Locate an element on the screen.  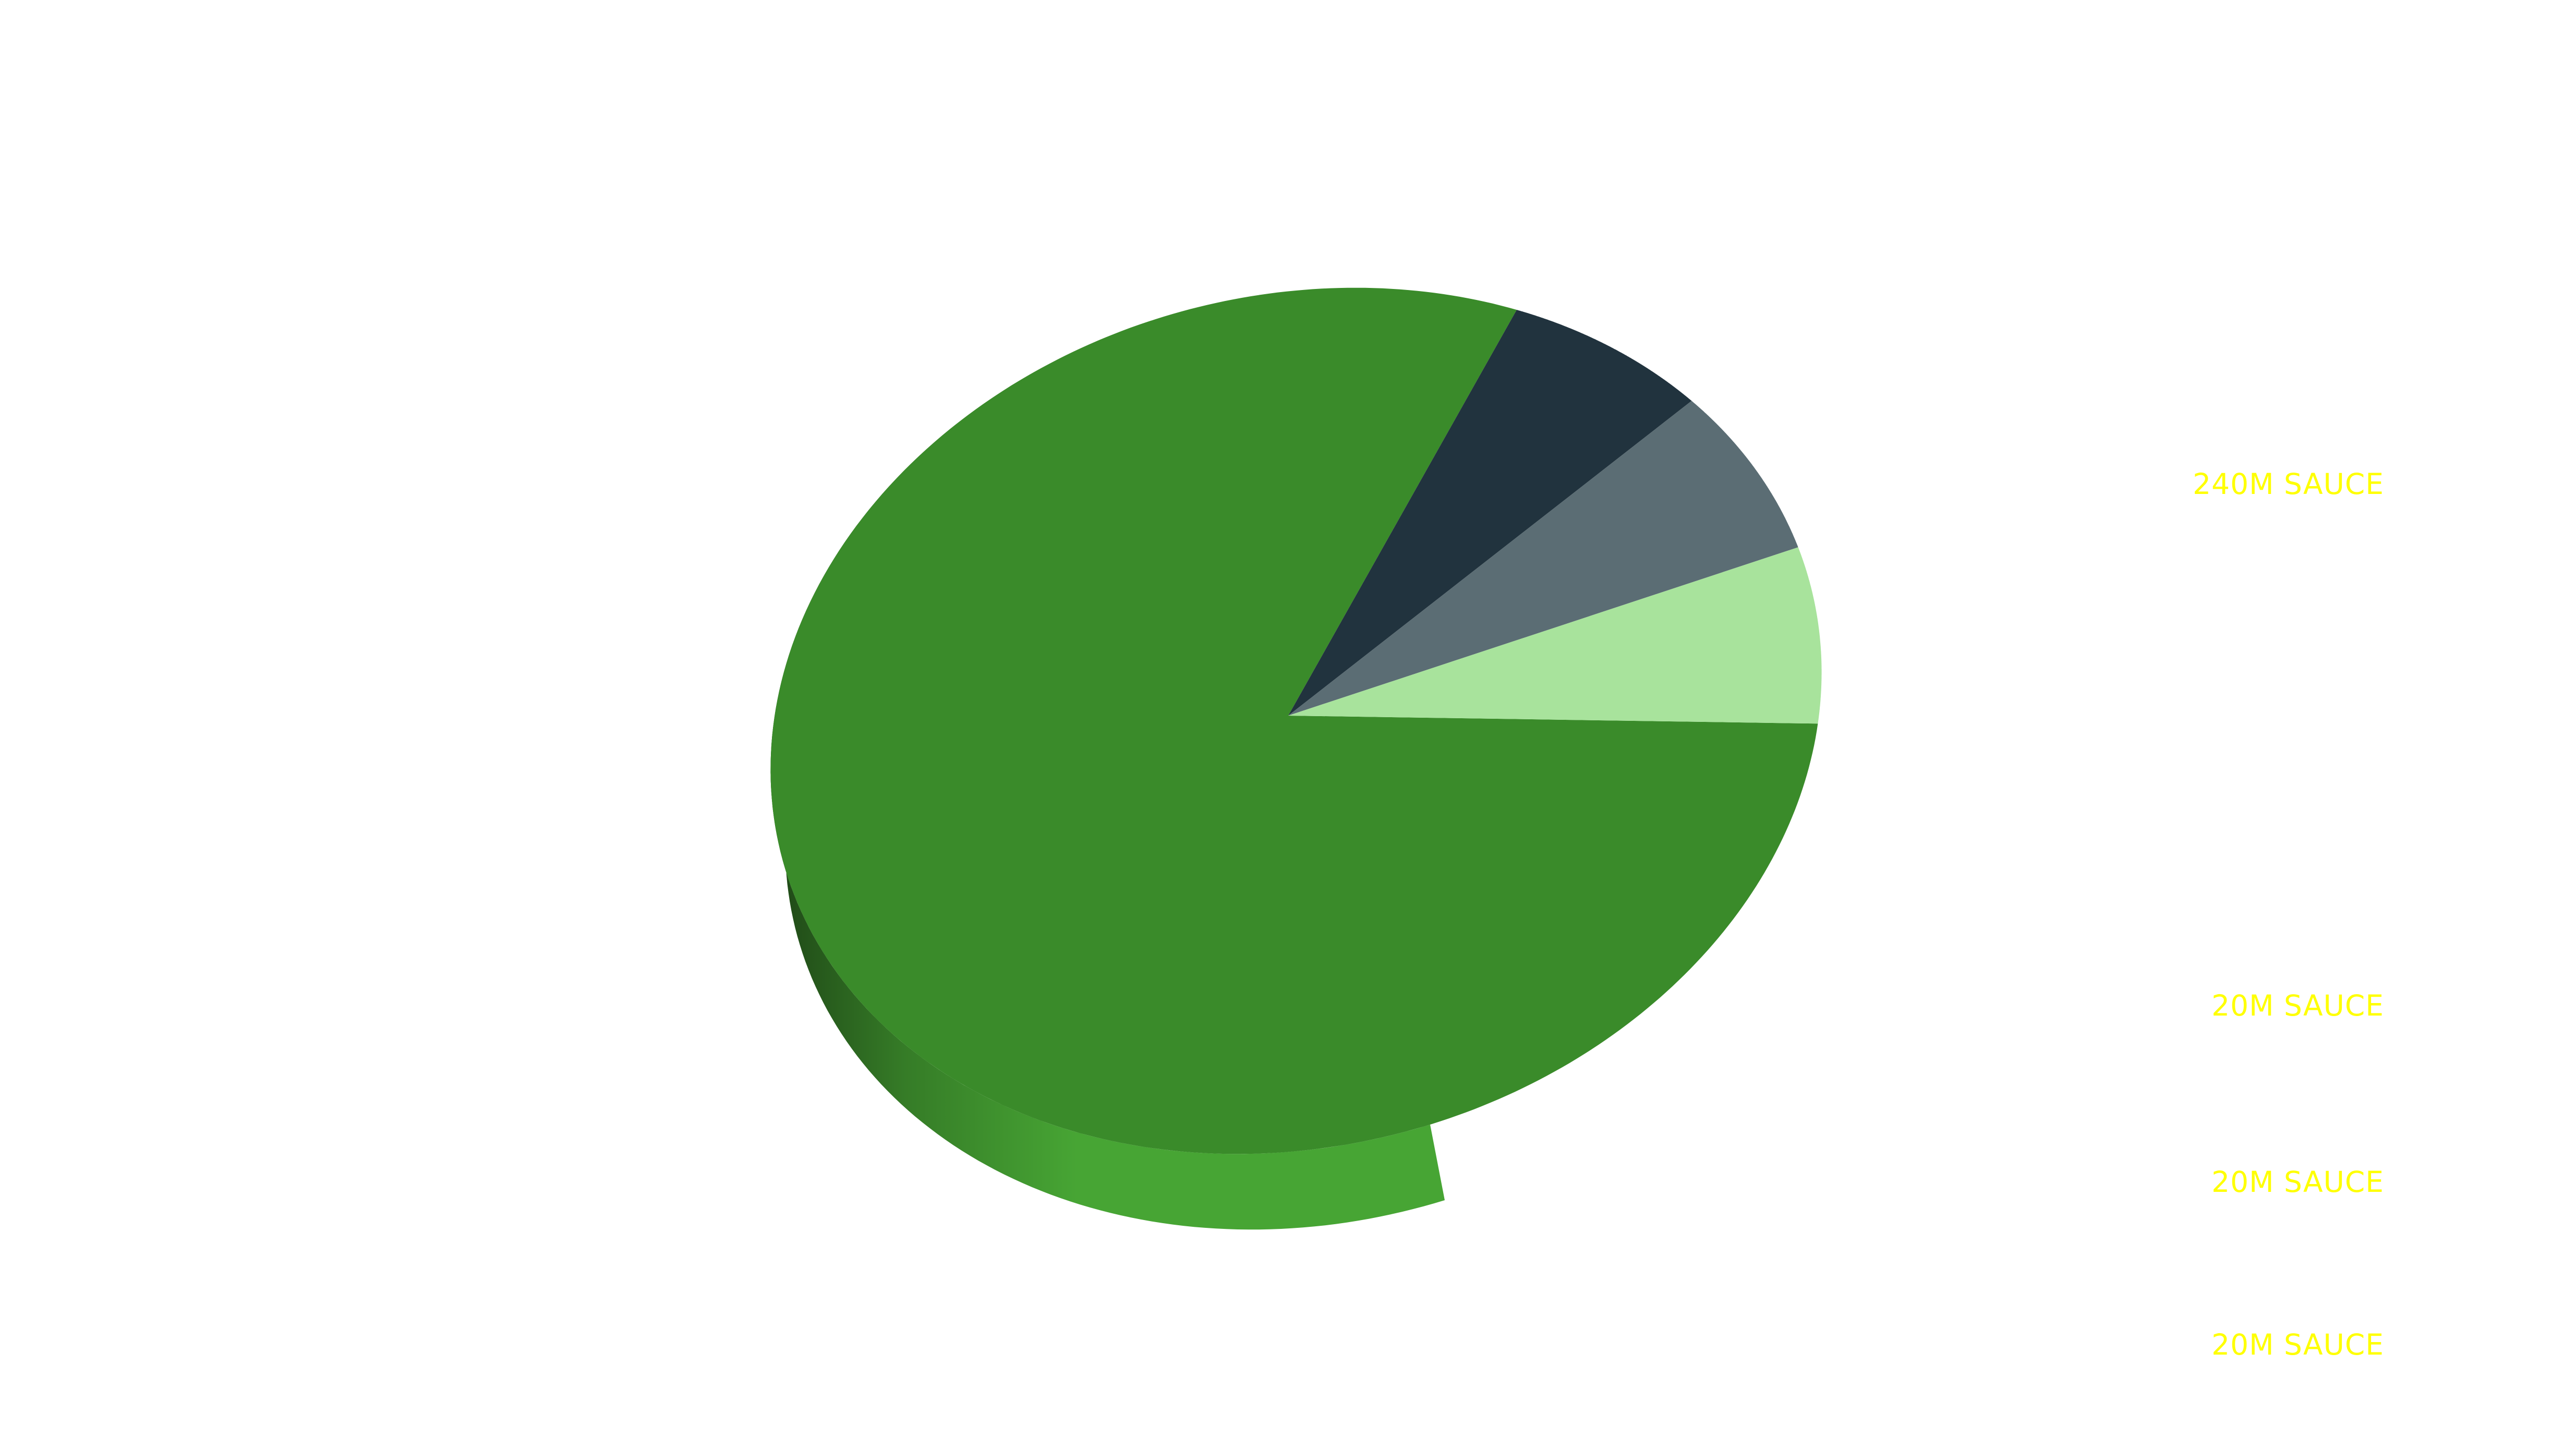
legend-label-20m-sauce-1: 20M SAUCE is located at coordinates (2297, 1005).